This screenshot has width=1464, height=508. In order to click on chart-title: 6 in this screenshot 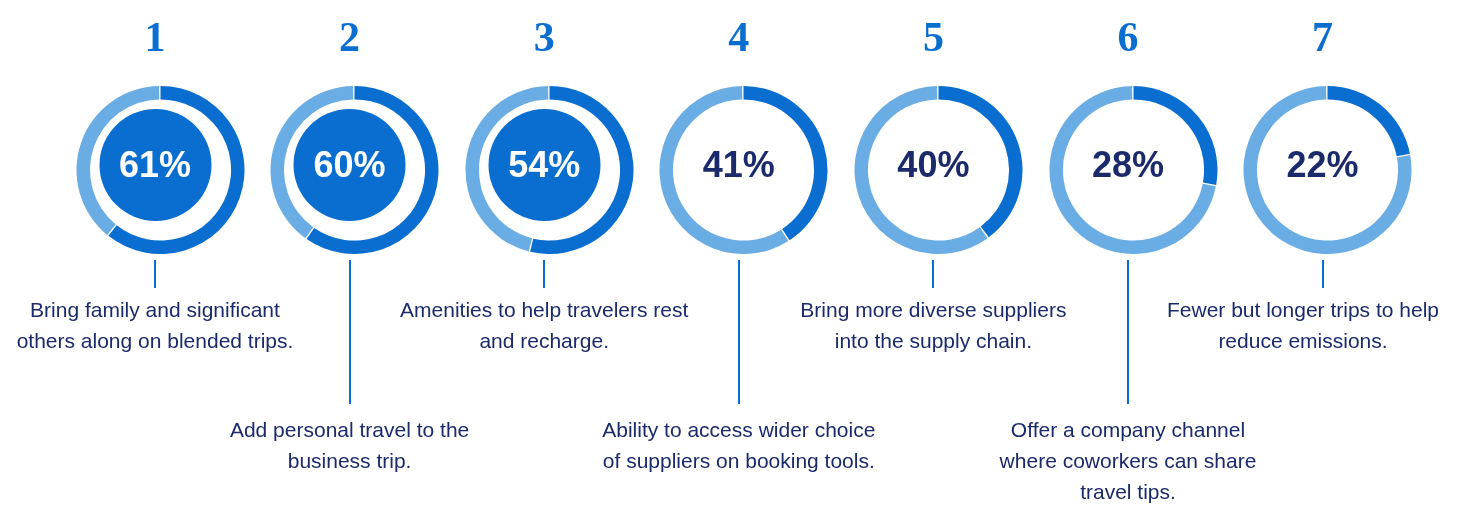, I will do `click(1128, 37)`.